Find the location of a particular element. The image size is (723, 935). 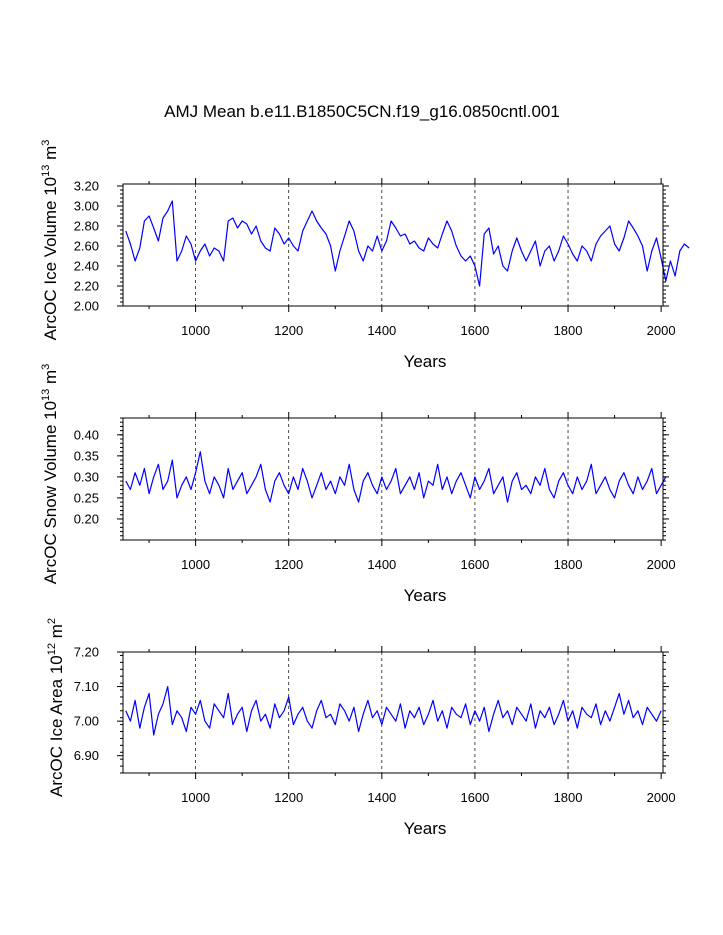

y-tick-label: 7.10 is located at coordinates (86, 686).